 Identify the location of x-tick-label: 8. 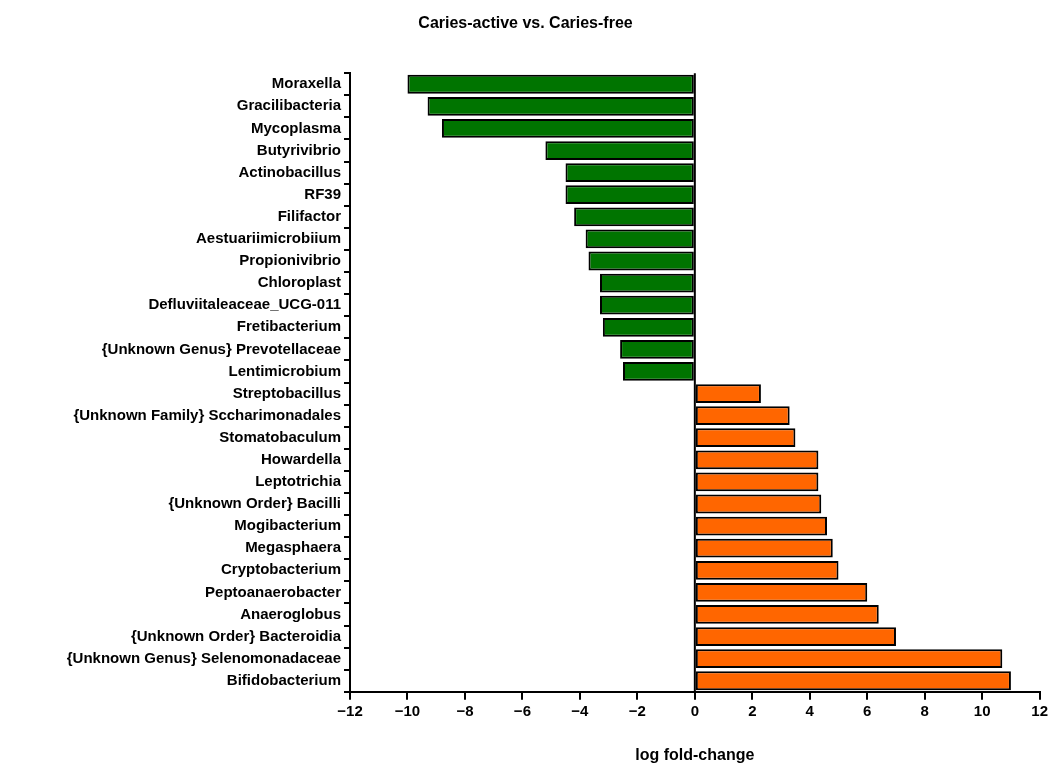
(924, 710).